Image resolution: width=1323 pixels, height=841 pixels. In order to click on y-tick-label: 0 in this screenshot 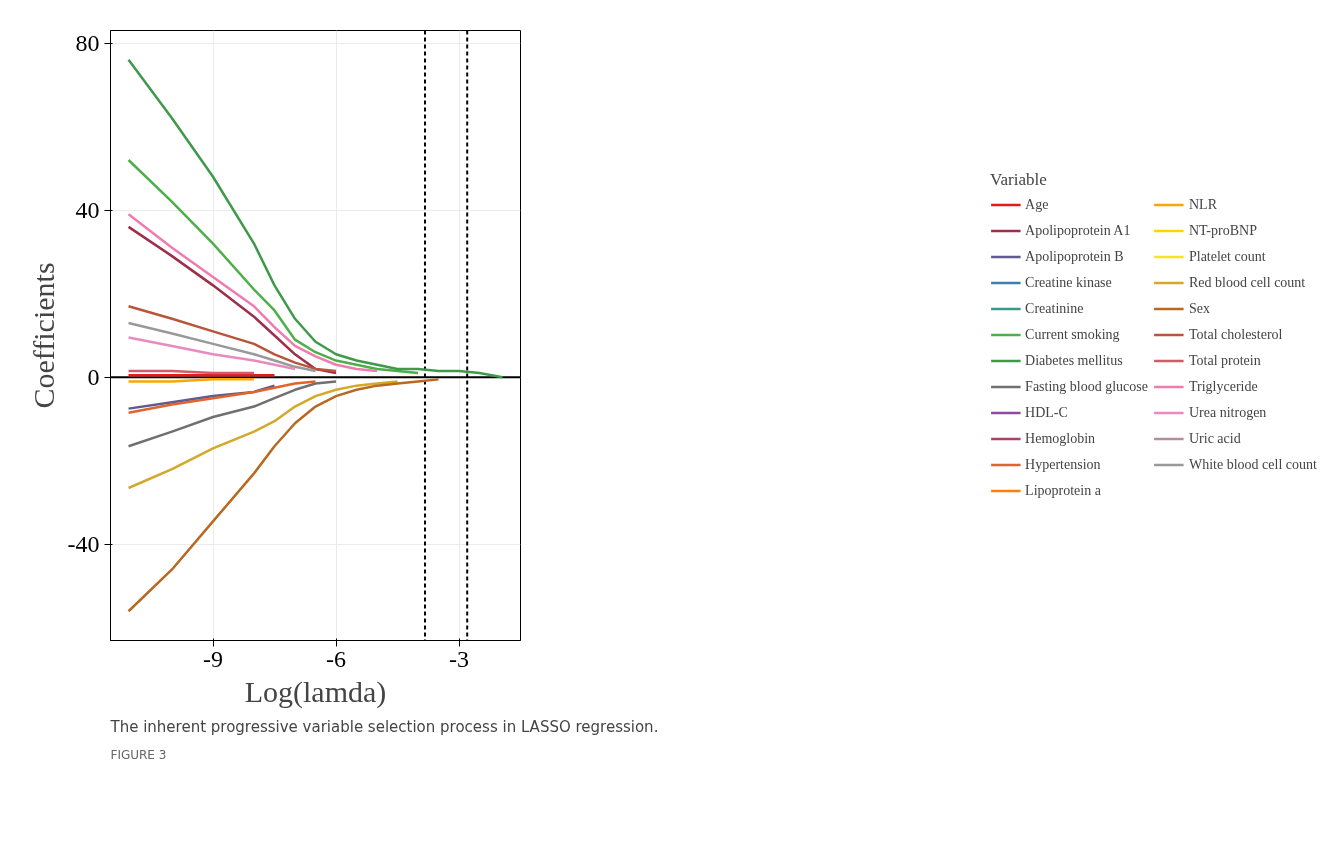, I will do `click(93, 376)`.